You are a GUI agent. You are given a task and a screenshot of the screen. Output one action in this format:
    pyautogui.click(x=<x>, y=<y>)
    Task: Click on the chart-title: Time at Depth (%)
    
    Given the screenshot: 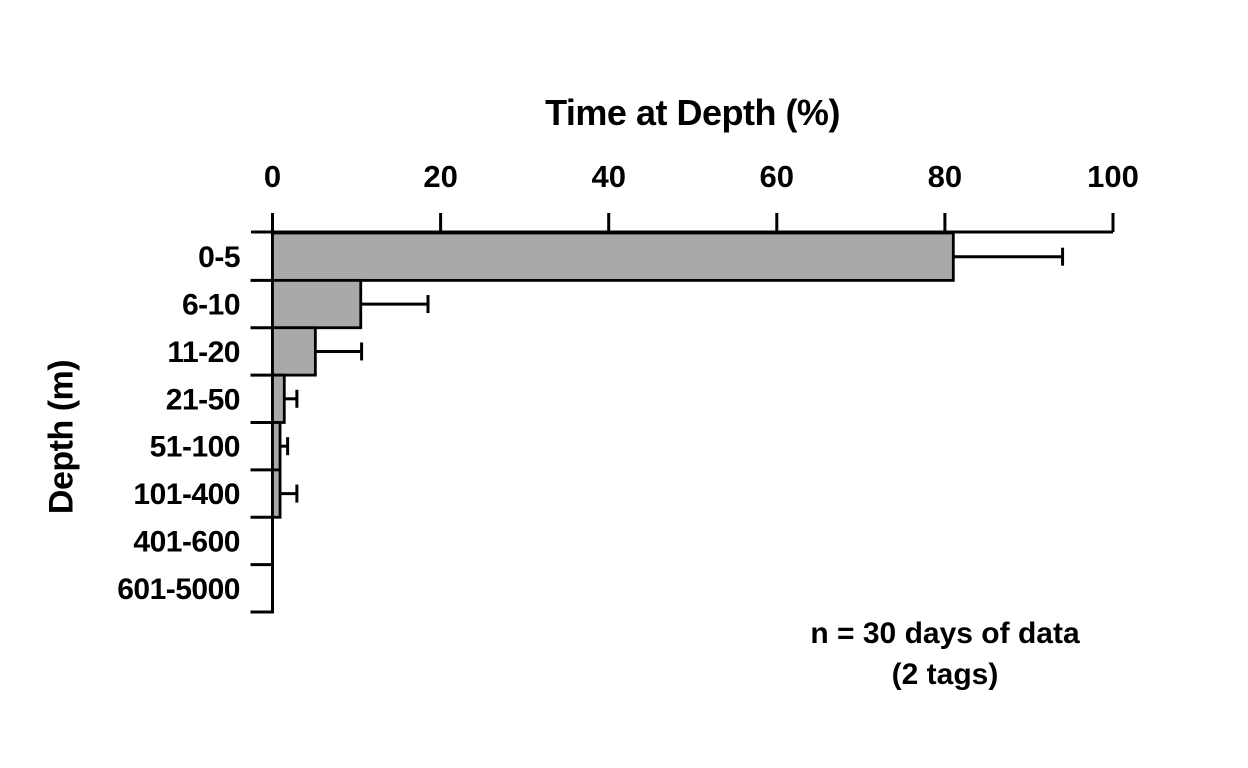 What is the action you would take?
    pyautogui.click(x=692, y=112)
    